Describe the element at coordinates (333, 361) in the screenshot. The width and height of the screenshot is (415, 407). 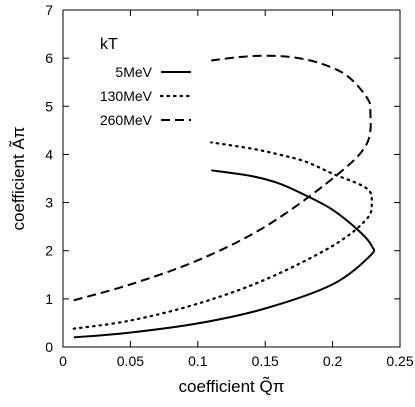
I see `x-tick-label: 0.2` at that location.